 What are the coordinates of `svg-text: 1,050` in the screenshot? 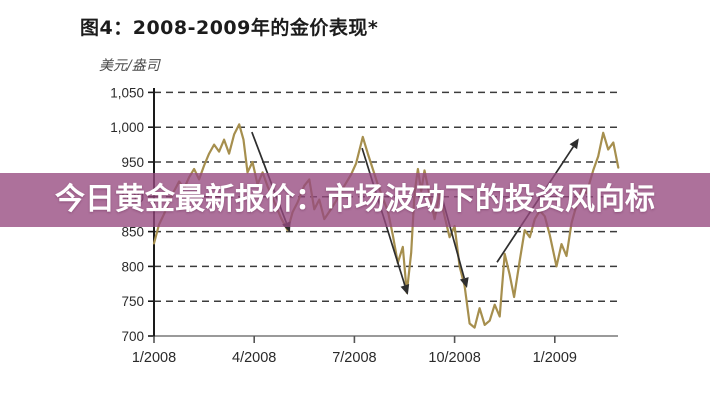 It's located at (127, 92).